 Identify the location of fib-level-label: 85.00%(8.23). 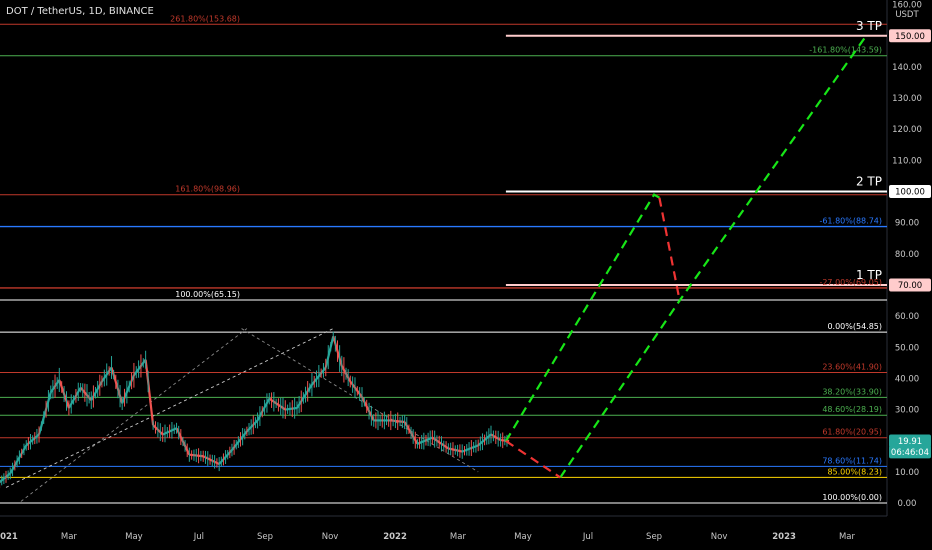
(854, 471).